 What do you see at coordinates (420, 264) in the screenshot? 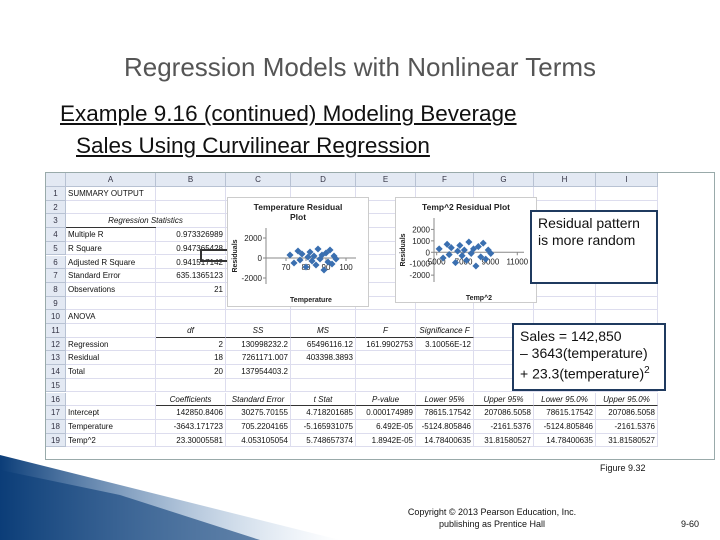
I see `y-tick-label: -1000` at bounding box center [420, 264].